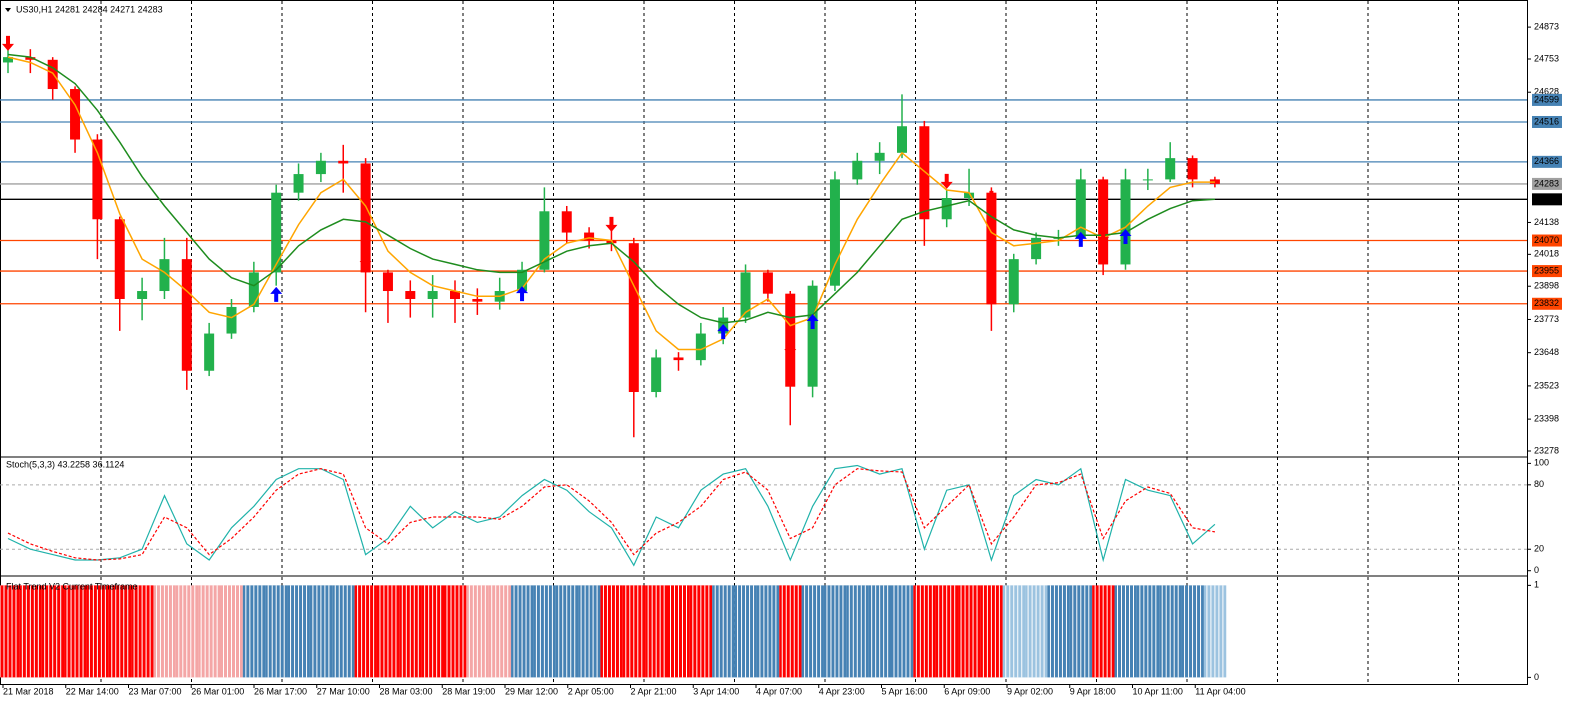 The height and width of the screenshot is (716, 1596). I want to click on y-tick-label: 20, so click(1539, 549).